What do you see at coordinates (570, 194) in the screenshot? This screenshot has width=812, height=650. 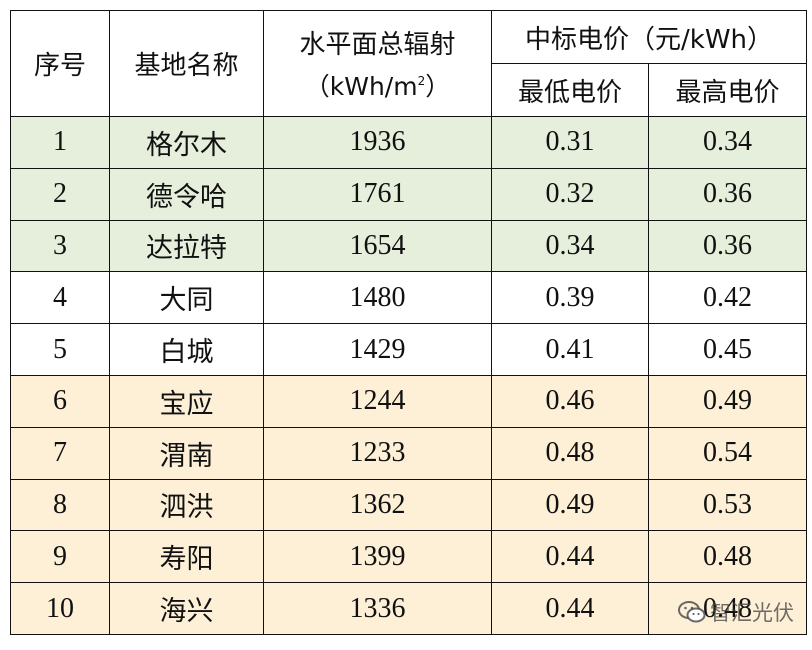 I see `cell-min-price: 0.32` at bounding box center [570, 194].